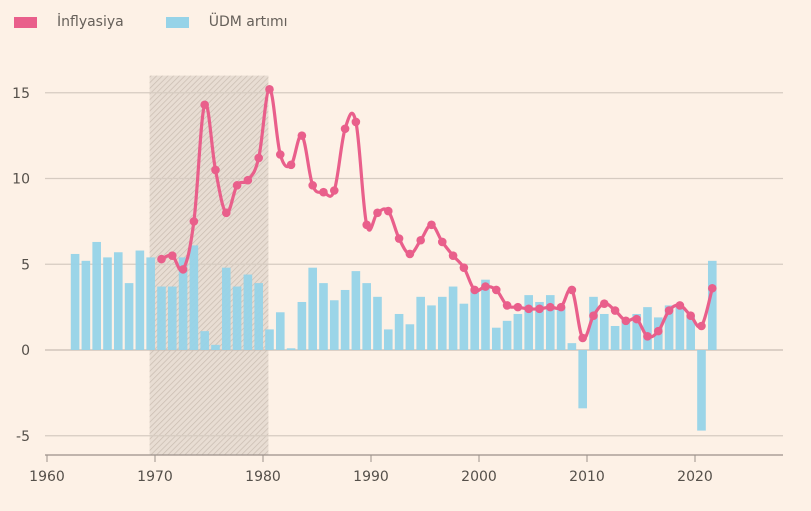 The width and height of the screenshot is (811, 511). I want to click on legend-swatch-inflation, so click(25, 22).